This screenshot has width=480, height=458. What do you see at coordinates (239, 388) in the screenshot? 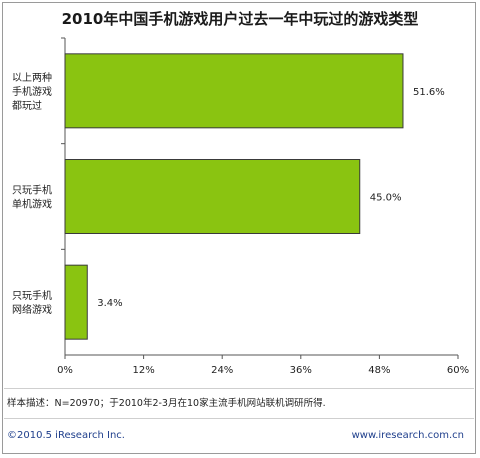
I see `note-divider` at bounding box center [239, 388].